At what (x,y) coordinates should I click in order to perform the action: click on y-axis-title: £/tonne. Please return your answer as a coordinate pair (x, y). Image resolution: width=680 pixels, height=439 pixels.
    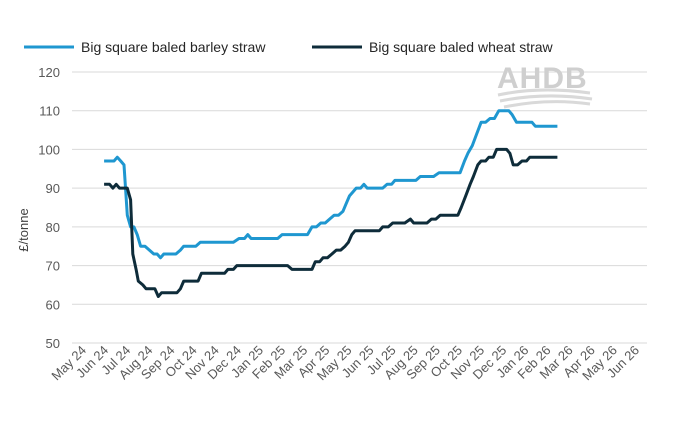
    Looking at the image, I should click on (23, 229).